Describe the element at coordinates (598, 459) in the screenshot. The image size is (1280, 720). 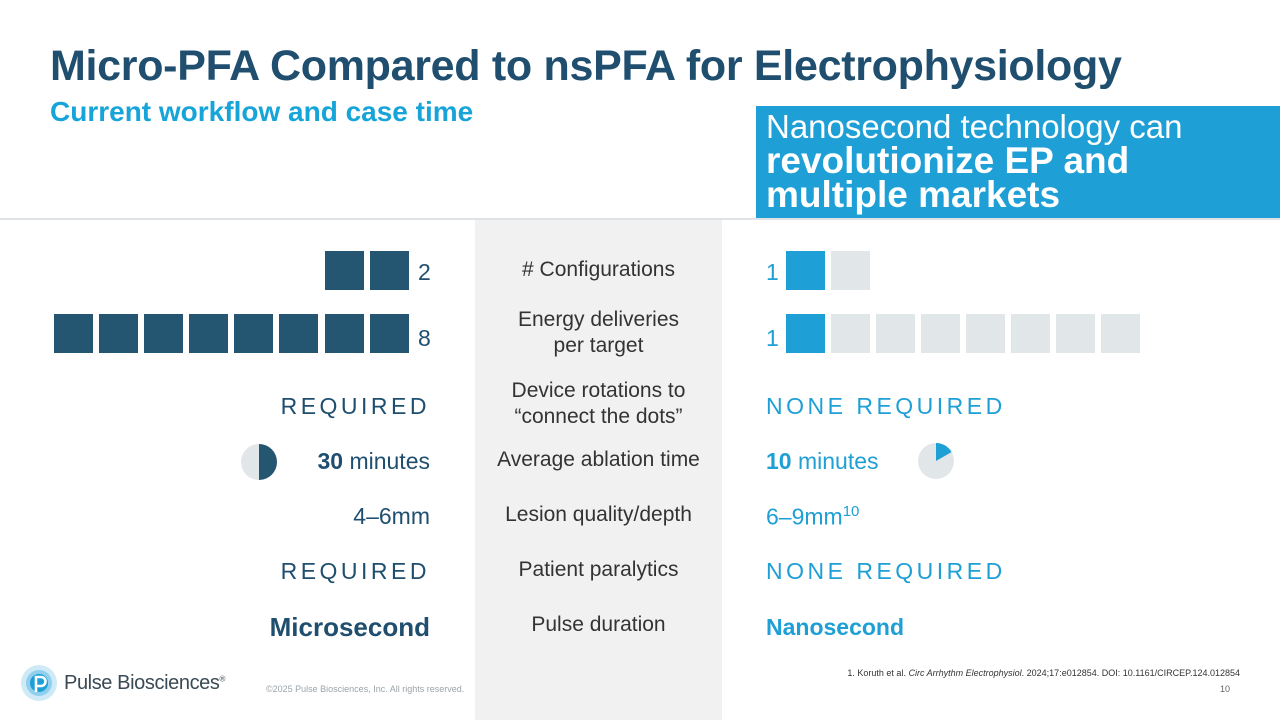
I see `label-average-ablation-time: Average ablation time` at that location.